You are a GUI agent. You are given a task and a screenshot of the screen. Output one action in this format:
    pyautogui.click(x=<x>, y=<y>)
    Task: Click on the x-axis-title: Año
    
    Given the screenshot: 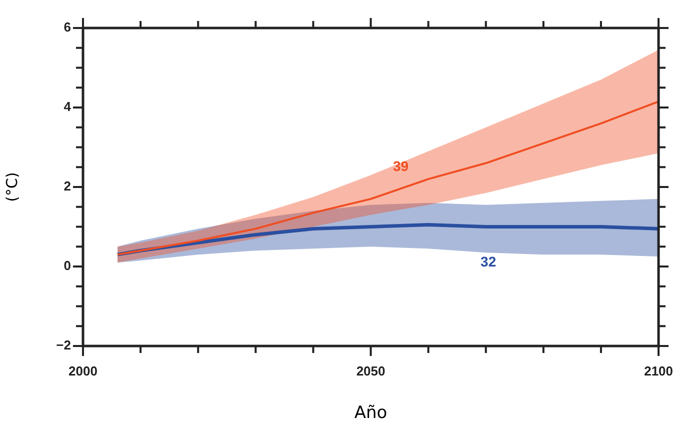 What is the action you would take?
    pyautogui.click(x=371, y=413)
    